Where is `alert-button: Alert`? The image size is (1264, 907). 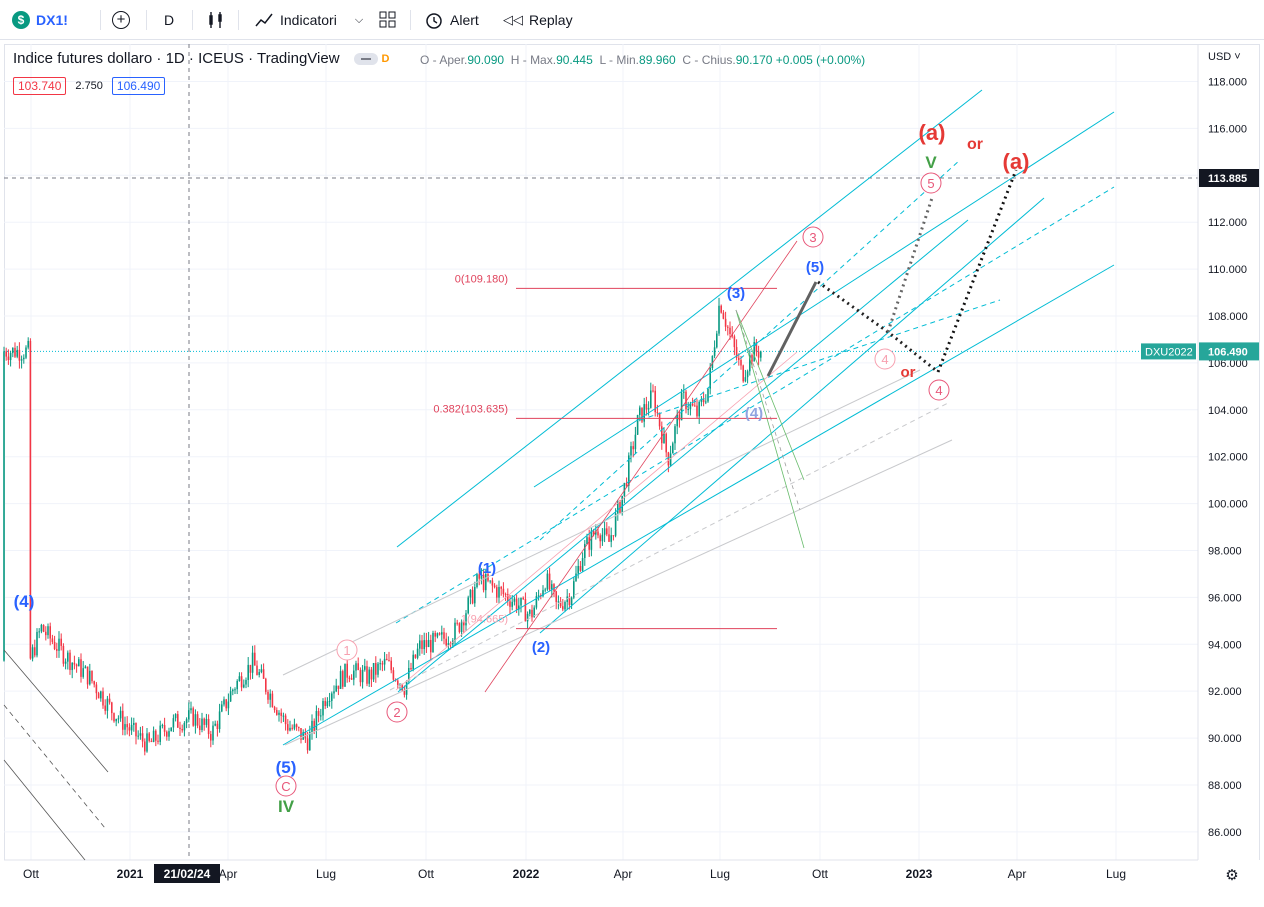
alert-button: Alert is located at coordinates (451, 20).